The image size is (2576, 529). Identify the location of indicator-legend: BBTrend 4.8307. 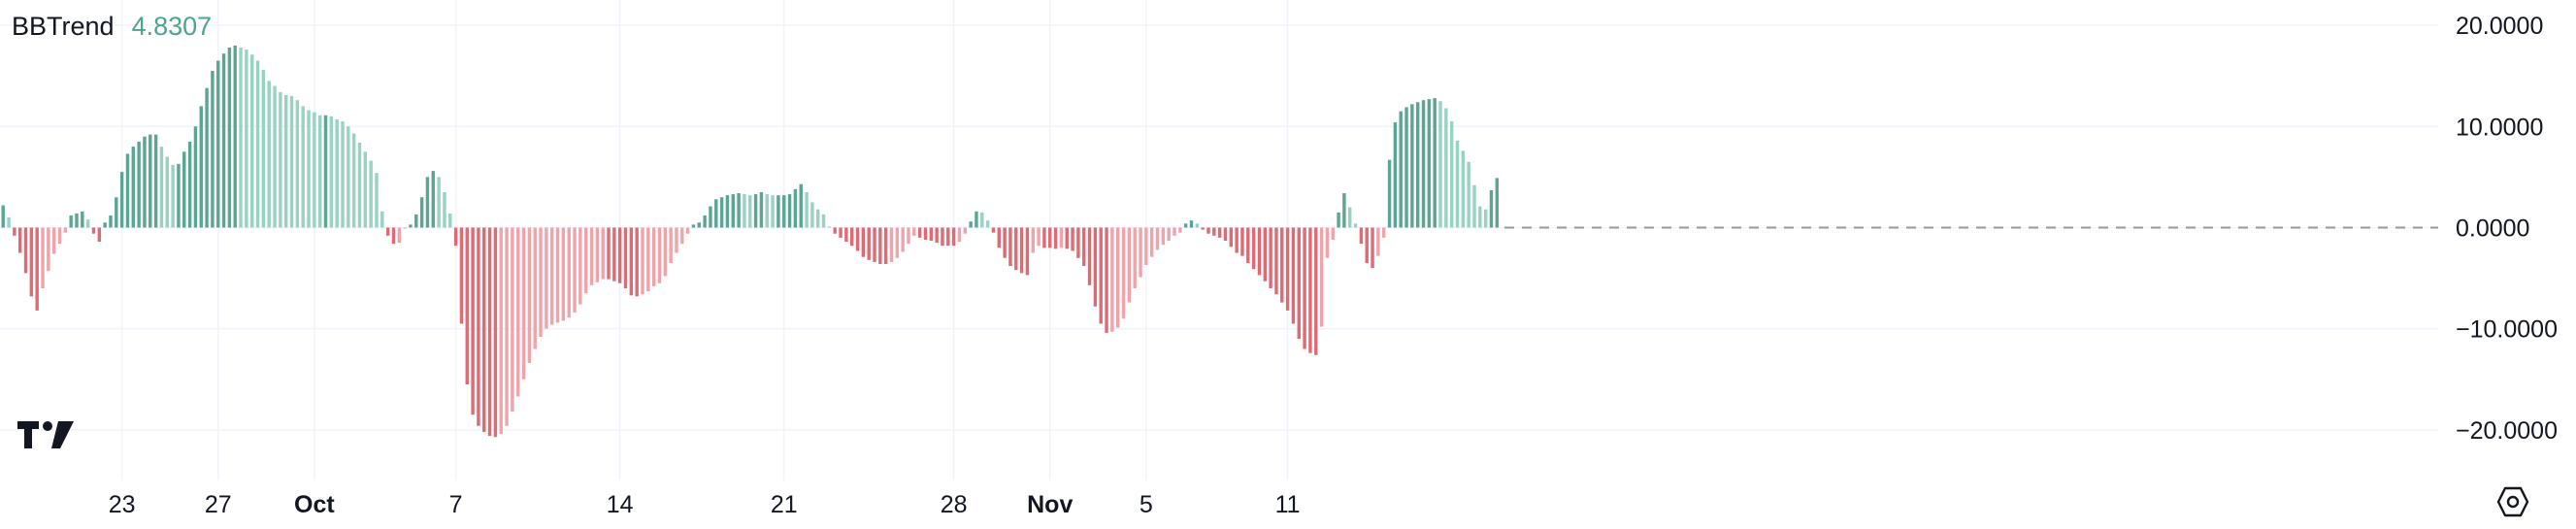
(112, 27).